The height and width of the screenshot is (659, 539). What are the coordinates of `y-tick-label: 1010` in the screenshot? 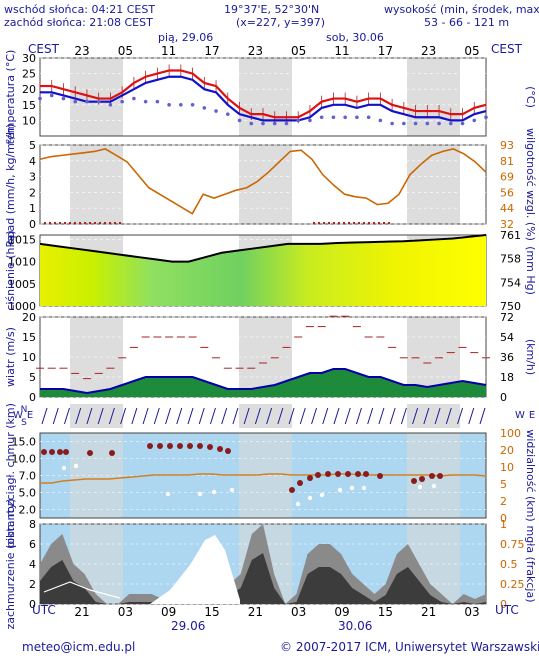 It's located at (22, 262).